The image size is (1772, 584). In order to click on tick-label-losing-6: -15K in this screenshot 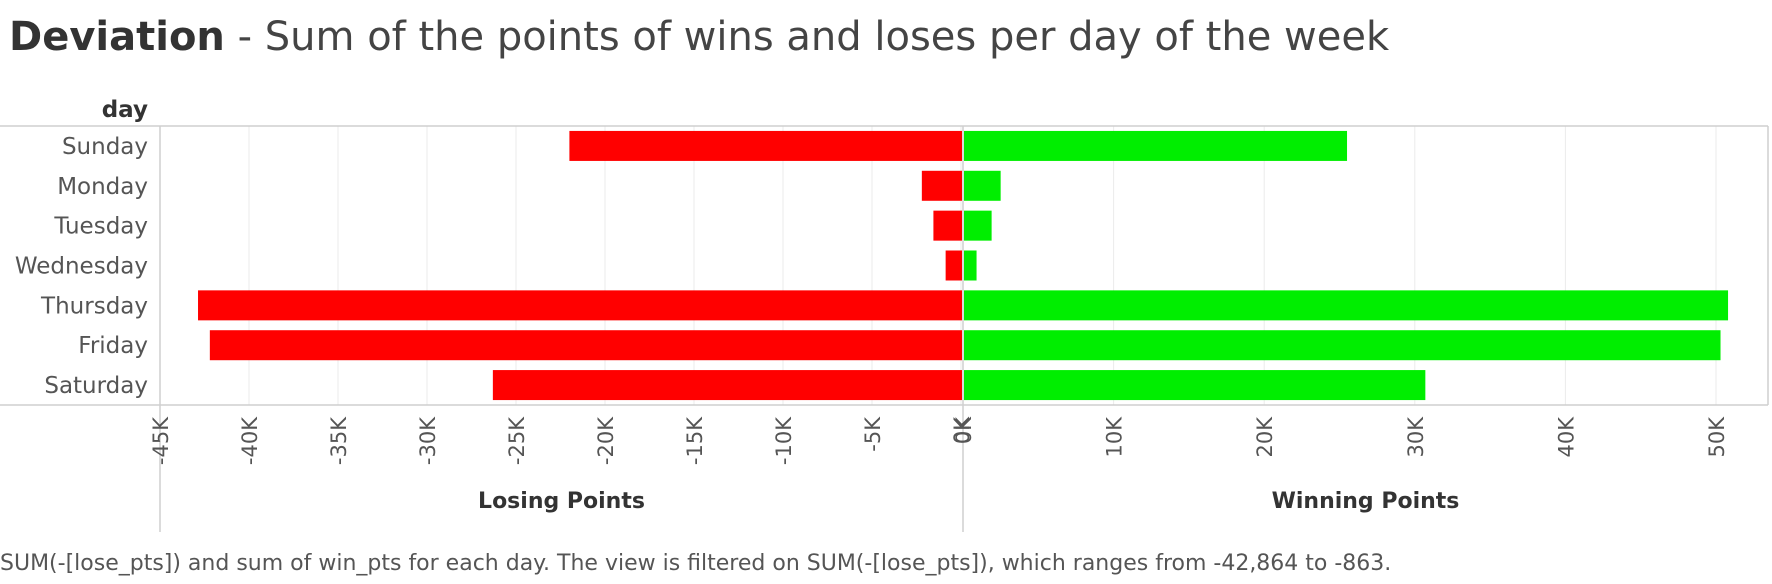, I will do `click(695, 440)`.